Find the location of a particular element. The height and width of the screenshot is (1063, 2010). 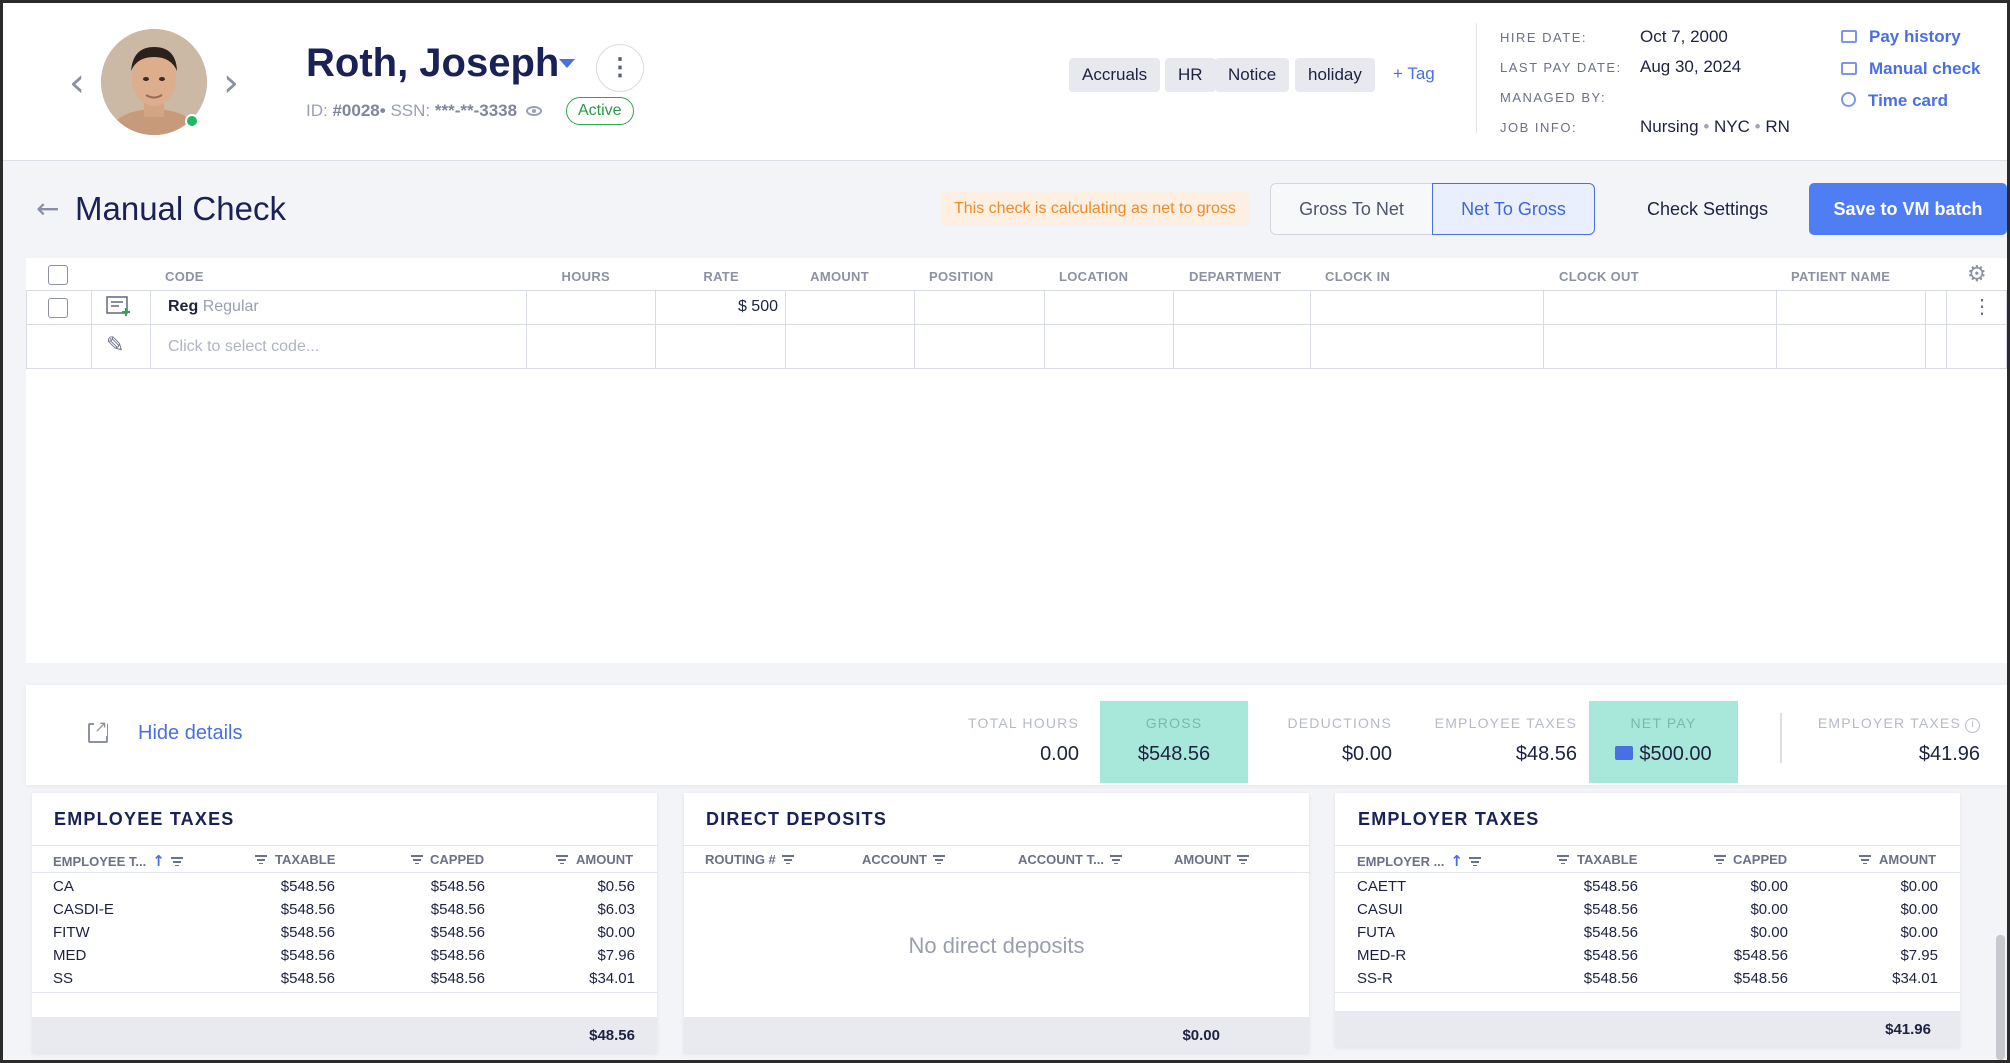

employee-id-line: ID: #0028• SSN: ***-**-3338 is located at coordinates (424, 111).